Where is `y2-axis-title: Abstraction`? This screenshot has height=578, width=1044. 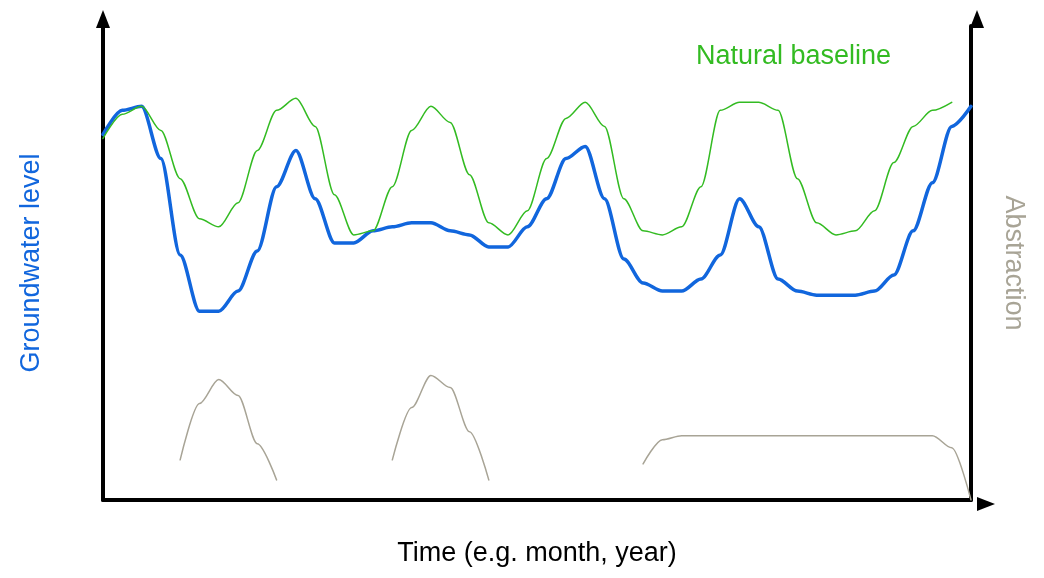
y2-axis-title: Abstraction is located at coordinates (1014, 263).